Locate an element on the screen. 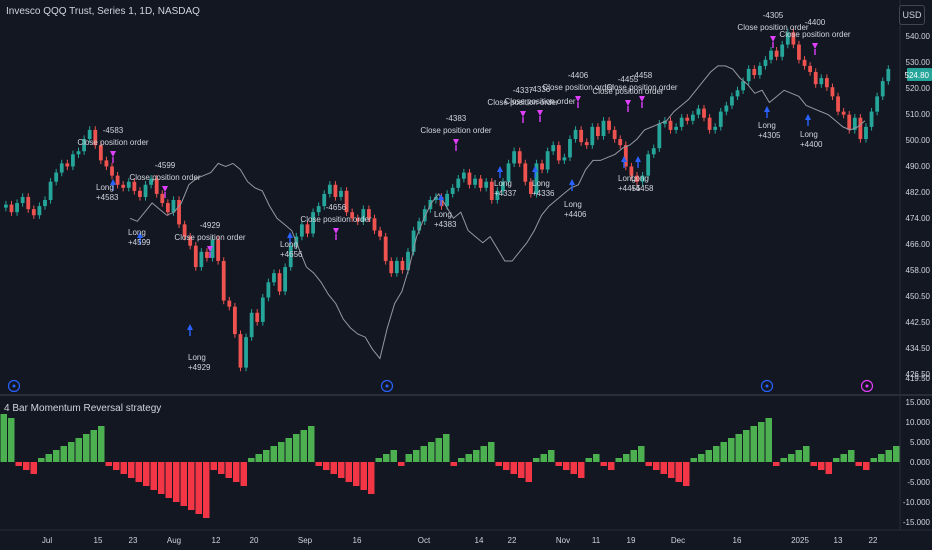 The width and height of the screenshot is (932, 550). trade-entry-qty-label: +4656 is located at coordinates (291, 254).